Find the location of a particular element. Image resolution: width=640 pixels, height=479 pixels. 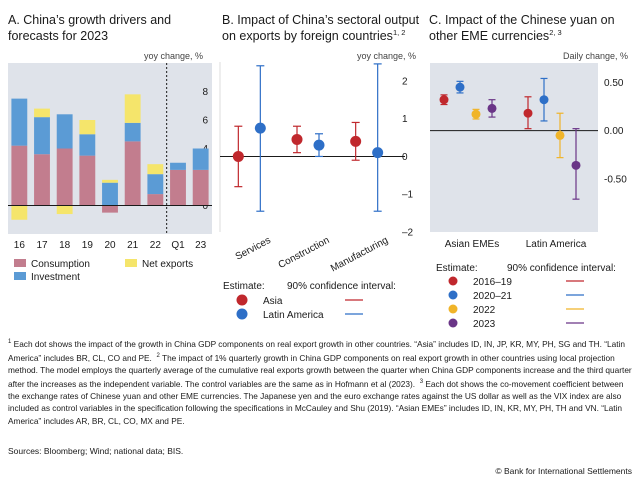

panel-a-ytick-0: 0 is located at coordinates (205, 206).